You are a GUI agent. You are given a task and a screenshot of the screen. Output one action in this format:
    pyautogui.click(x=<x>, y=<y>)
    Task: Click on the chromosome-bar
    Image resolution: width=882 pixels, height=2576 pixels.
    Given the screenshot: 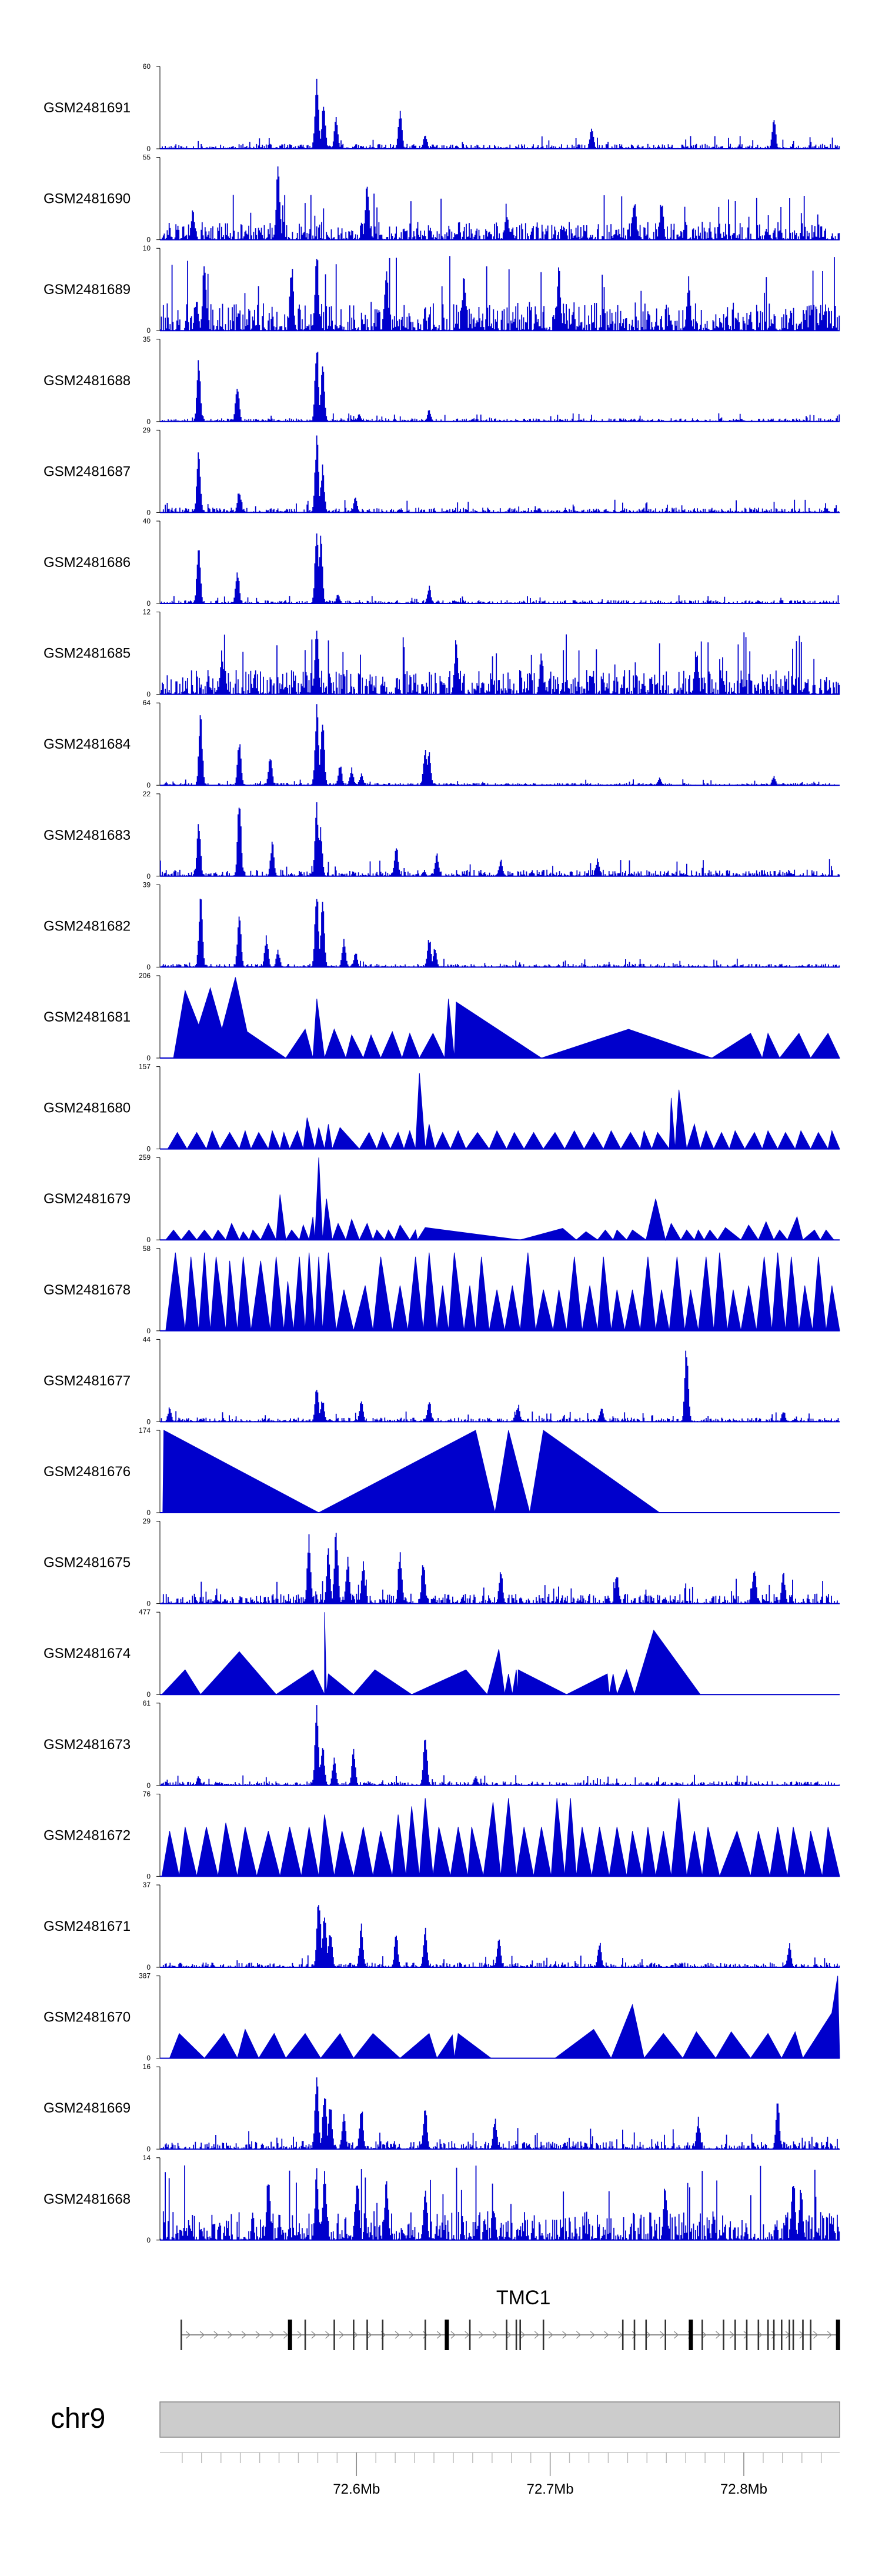 What is the action you would take?
    pyautogui.click(x=499, y=2419)
    